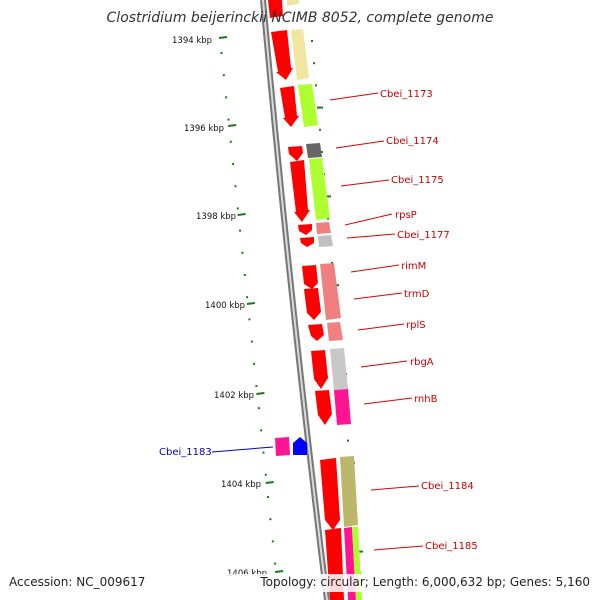 This screenshot has width=600, height=600. I want to click on gene-label: trmD, so click(417, 294).